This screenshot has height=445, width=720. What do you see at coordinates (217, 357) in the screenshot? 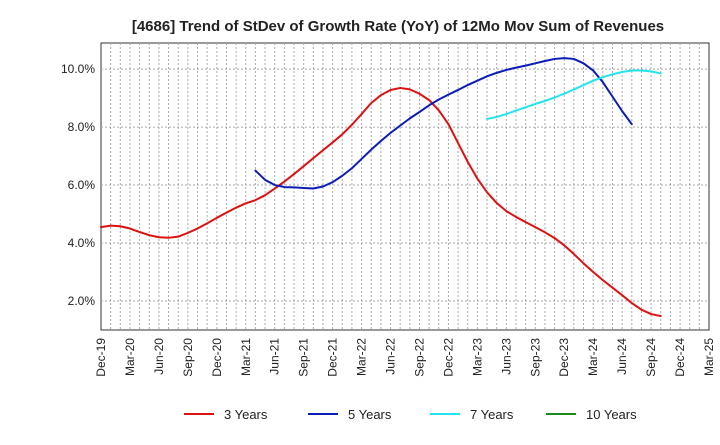
I see `x-tick-label: Dec-20` at bounding box center [217, 357].